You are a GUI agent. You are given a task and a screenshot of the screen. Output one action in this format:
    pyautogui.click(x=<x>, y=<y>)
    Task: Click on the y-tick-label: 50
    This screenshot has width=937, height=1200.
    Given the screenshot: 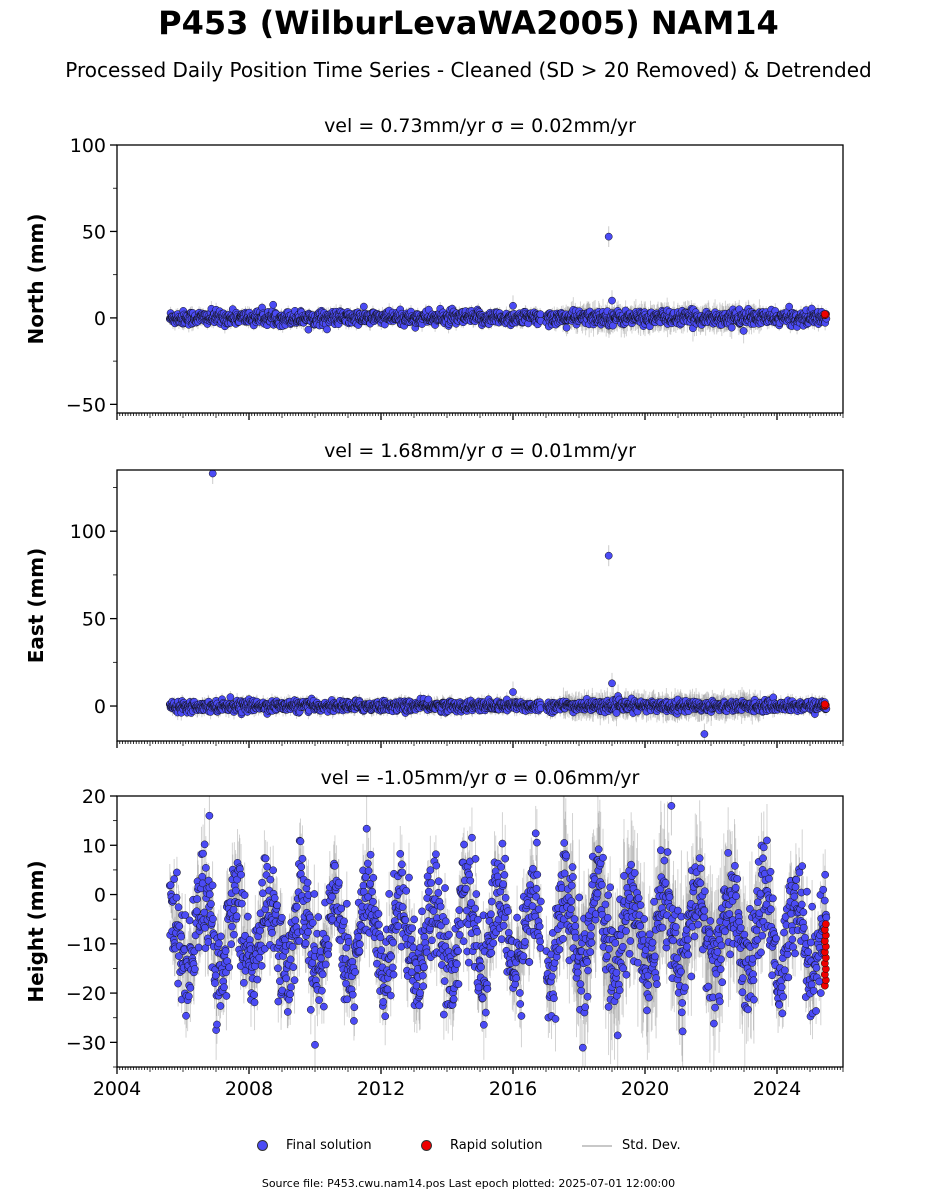 What is the action you would take?
    pyautogui.click(x=94, y=232)
    